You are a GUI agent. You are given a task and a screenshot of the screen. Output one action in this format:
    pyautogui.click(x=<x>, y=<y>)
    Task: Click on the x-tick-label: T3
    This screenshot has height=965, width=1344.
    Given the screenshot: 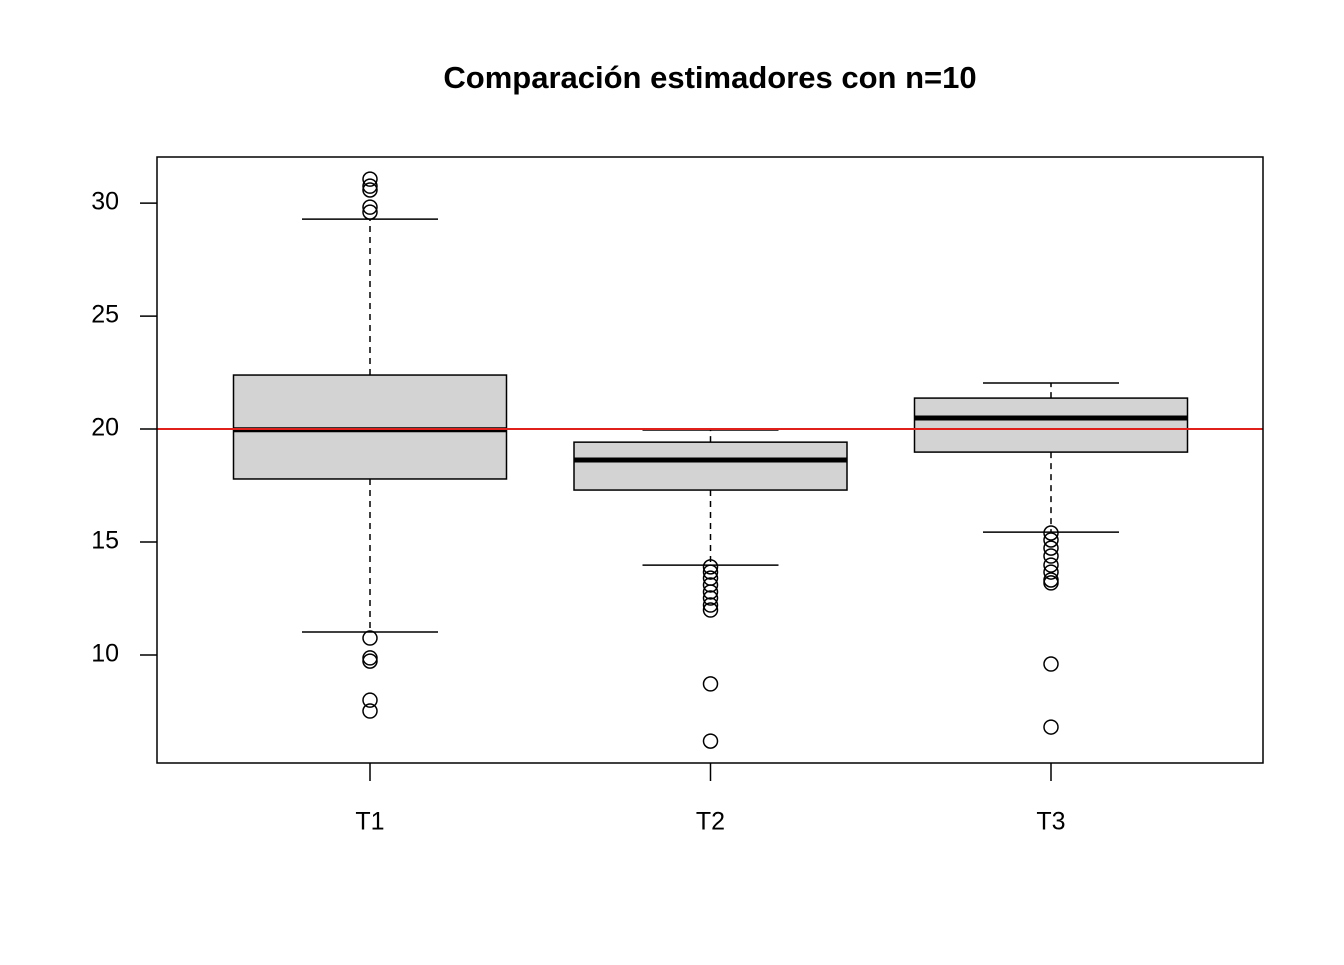 What is the action you would take?
    pyautogui.click(x=1050, y=822)
    